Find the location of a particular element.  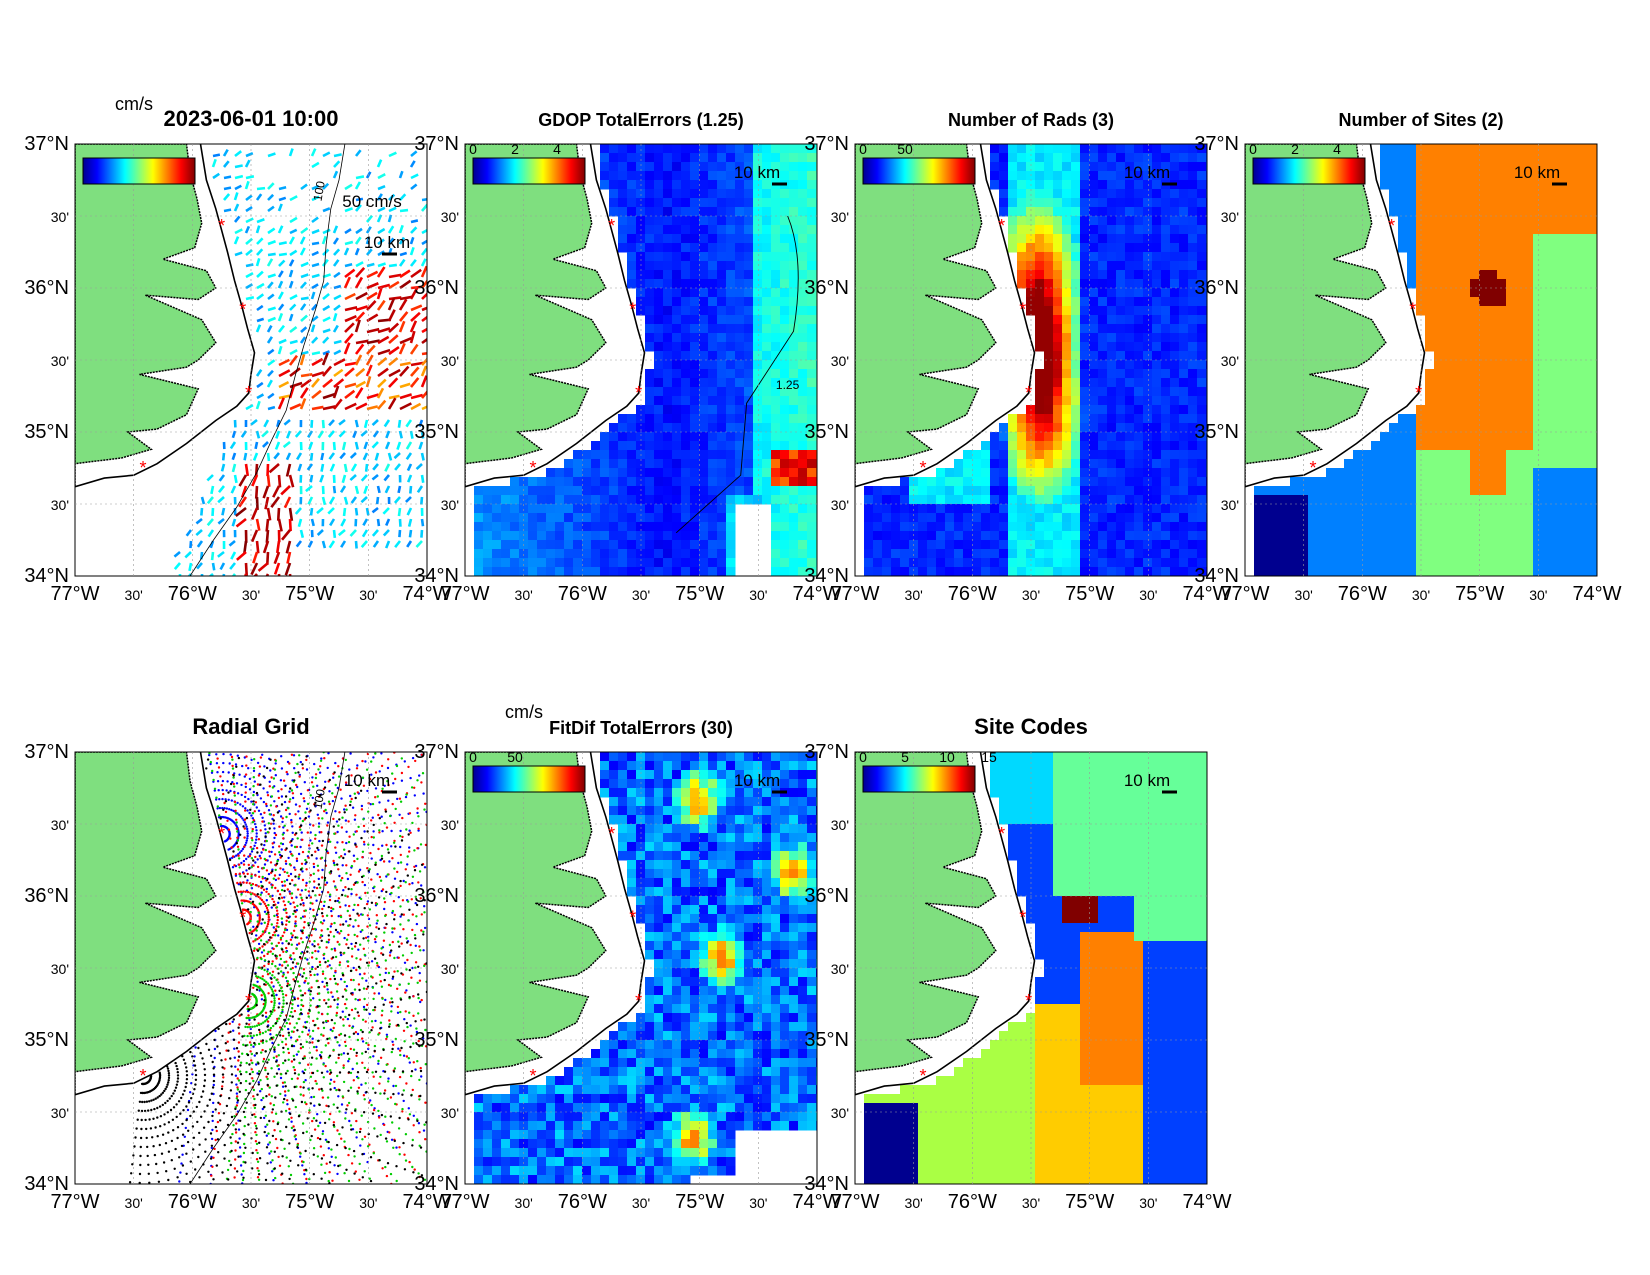

colorbar is located at coordinates (1309, 171).